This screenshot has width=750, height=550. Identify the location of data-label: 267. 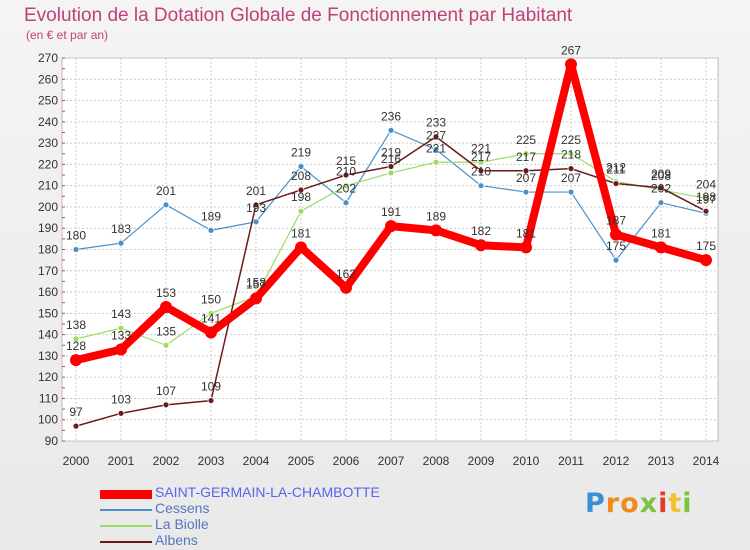
(571, 50).